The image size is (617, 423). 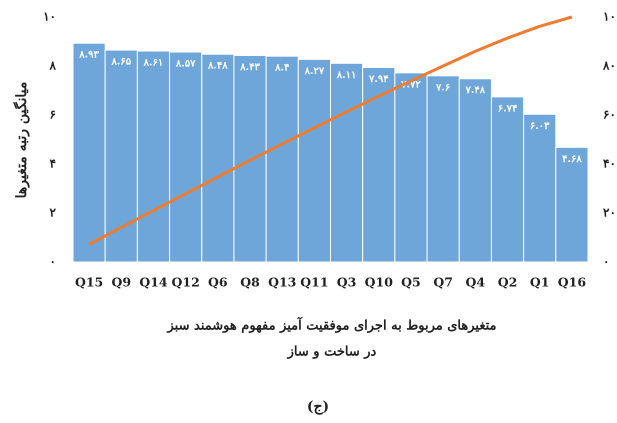 What do you see at coordinates (606, 262) in the screenshot?
I see `y2-tick-label: ۰` at bounding box center [606, 262].